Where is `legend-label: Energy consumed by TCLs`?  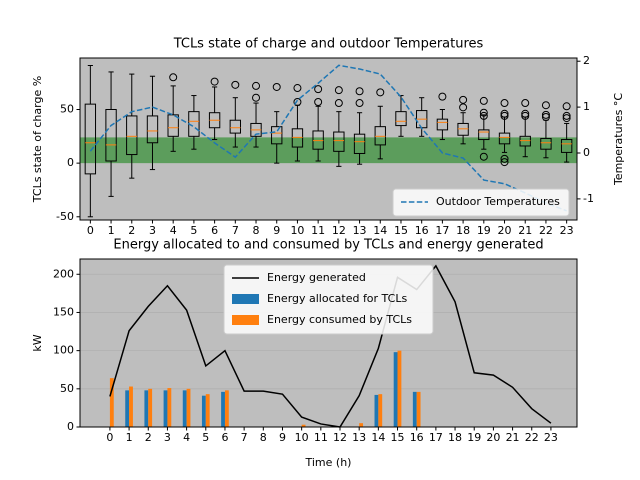
legend-label: Energy consumed by TCLs is located at coordinates (339, 319).